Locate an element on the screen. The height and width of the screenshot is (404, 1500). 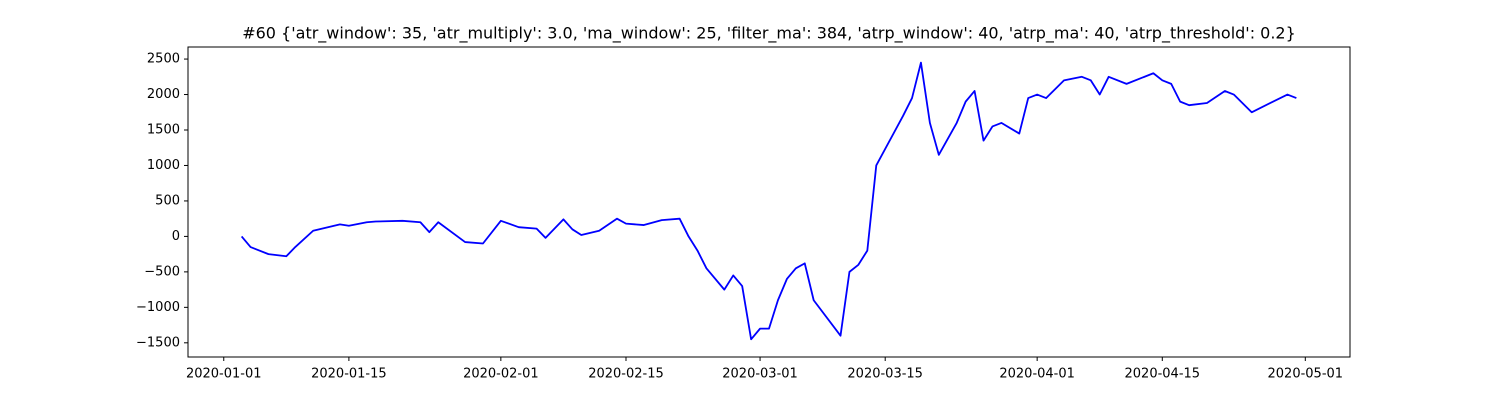
x-tick-label: 2020-01-01 is located at coordinates (224, 374).